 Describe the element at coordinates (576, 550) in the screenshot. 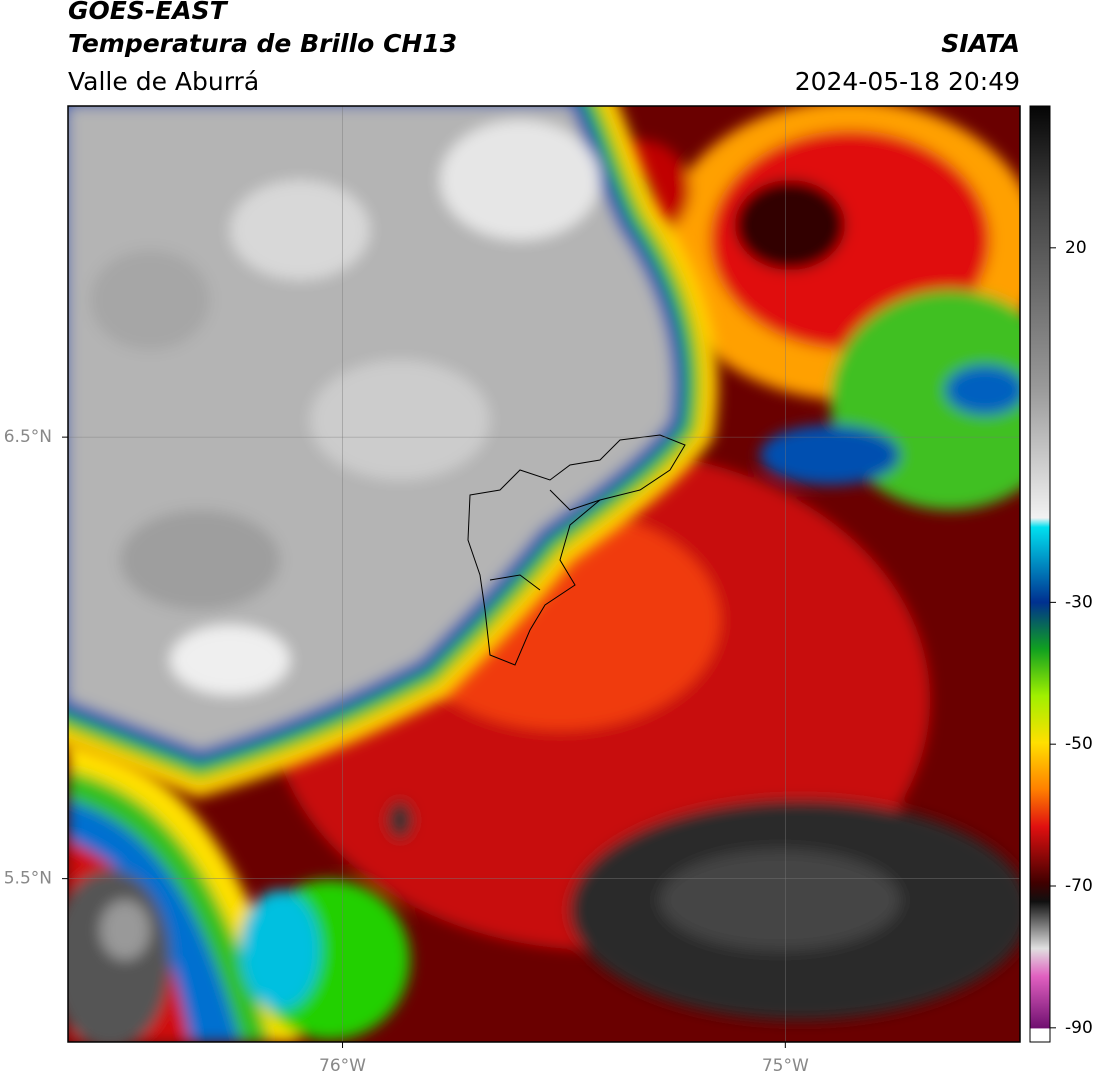

I see `municipal-boundaries` at that location.